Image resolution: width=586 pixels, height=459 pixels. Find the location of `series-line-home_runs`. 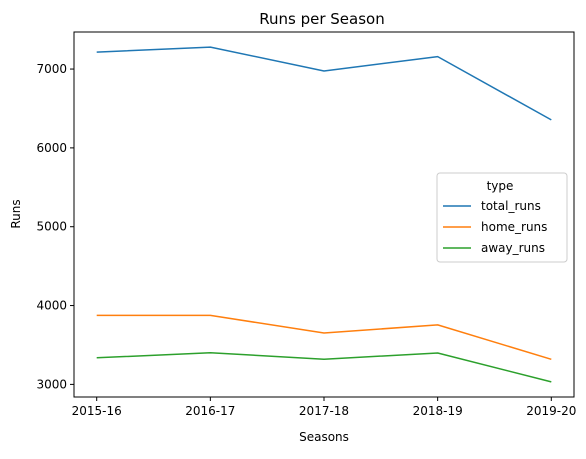

series-line-home_runs is located at coordinates (324, 337).